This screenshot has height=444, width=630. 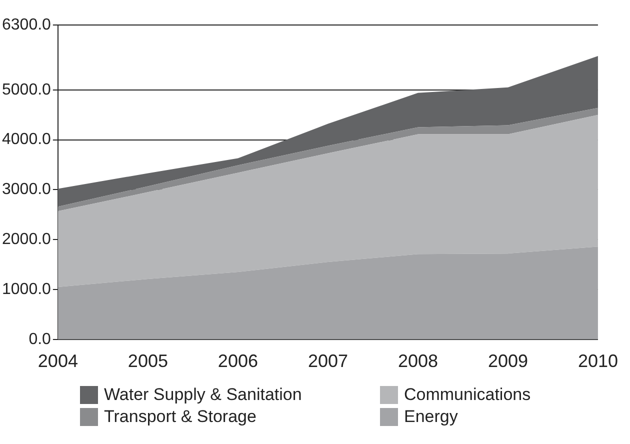 I want to click on x-tick-label: 2005, so click(x=148, y=361).